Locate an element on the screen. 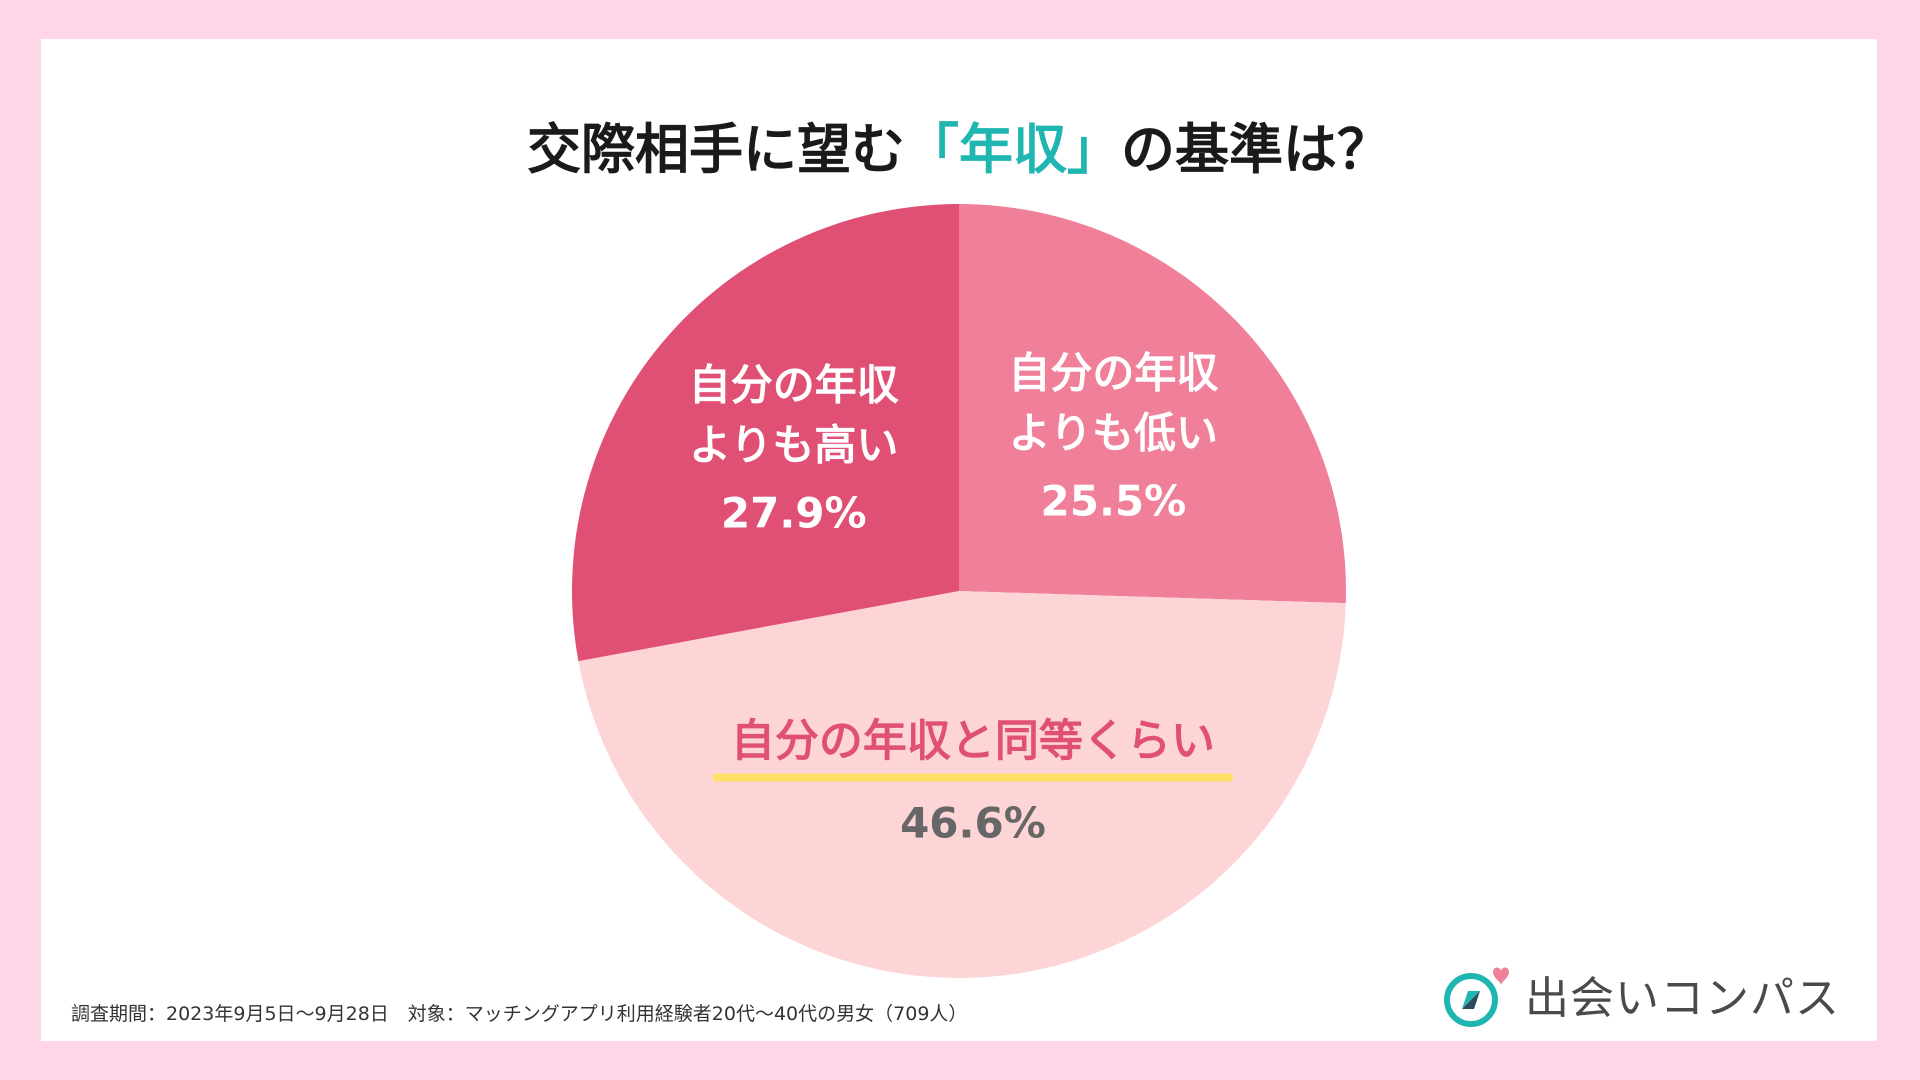 The height and width of the screenshot is (1080, 1920). logo-text: 出会いコンパス is located at coordinates (1682, 998).